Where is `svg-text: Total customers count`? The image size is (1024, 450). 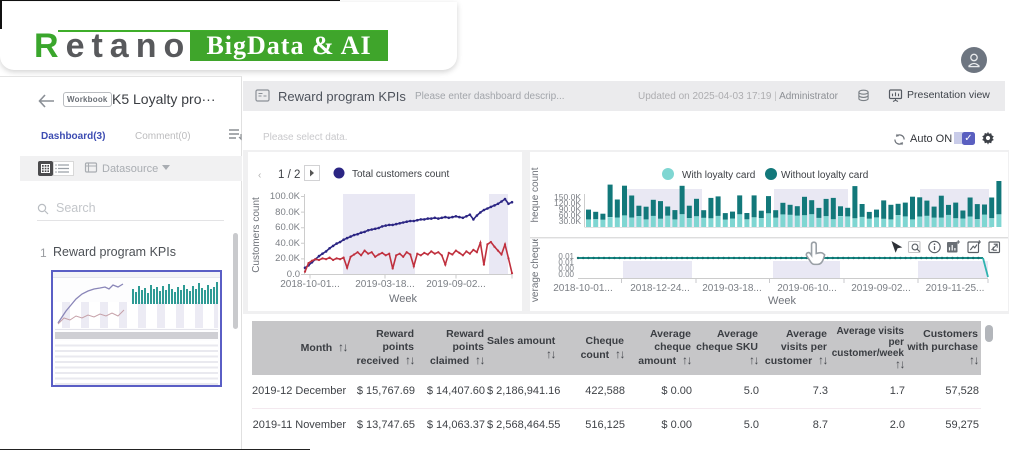
svg-text: Total customers count is located at coordinates (400, 174).